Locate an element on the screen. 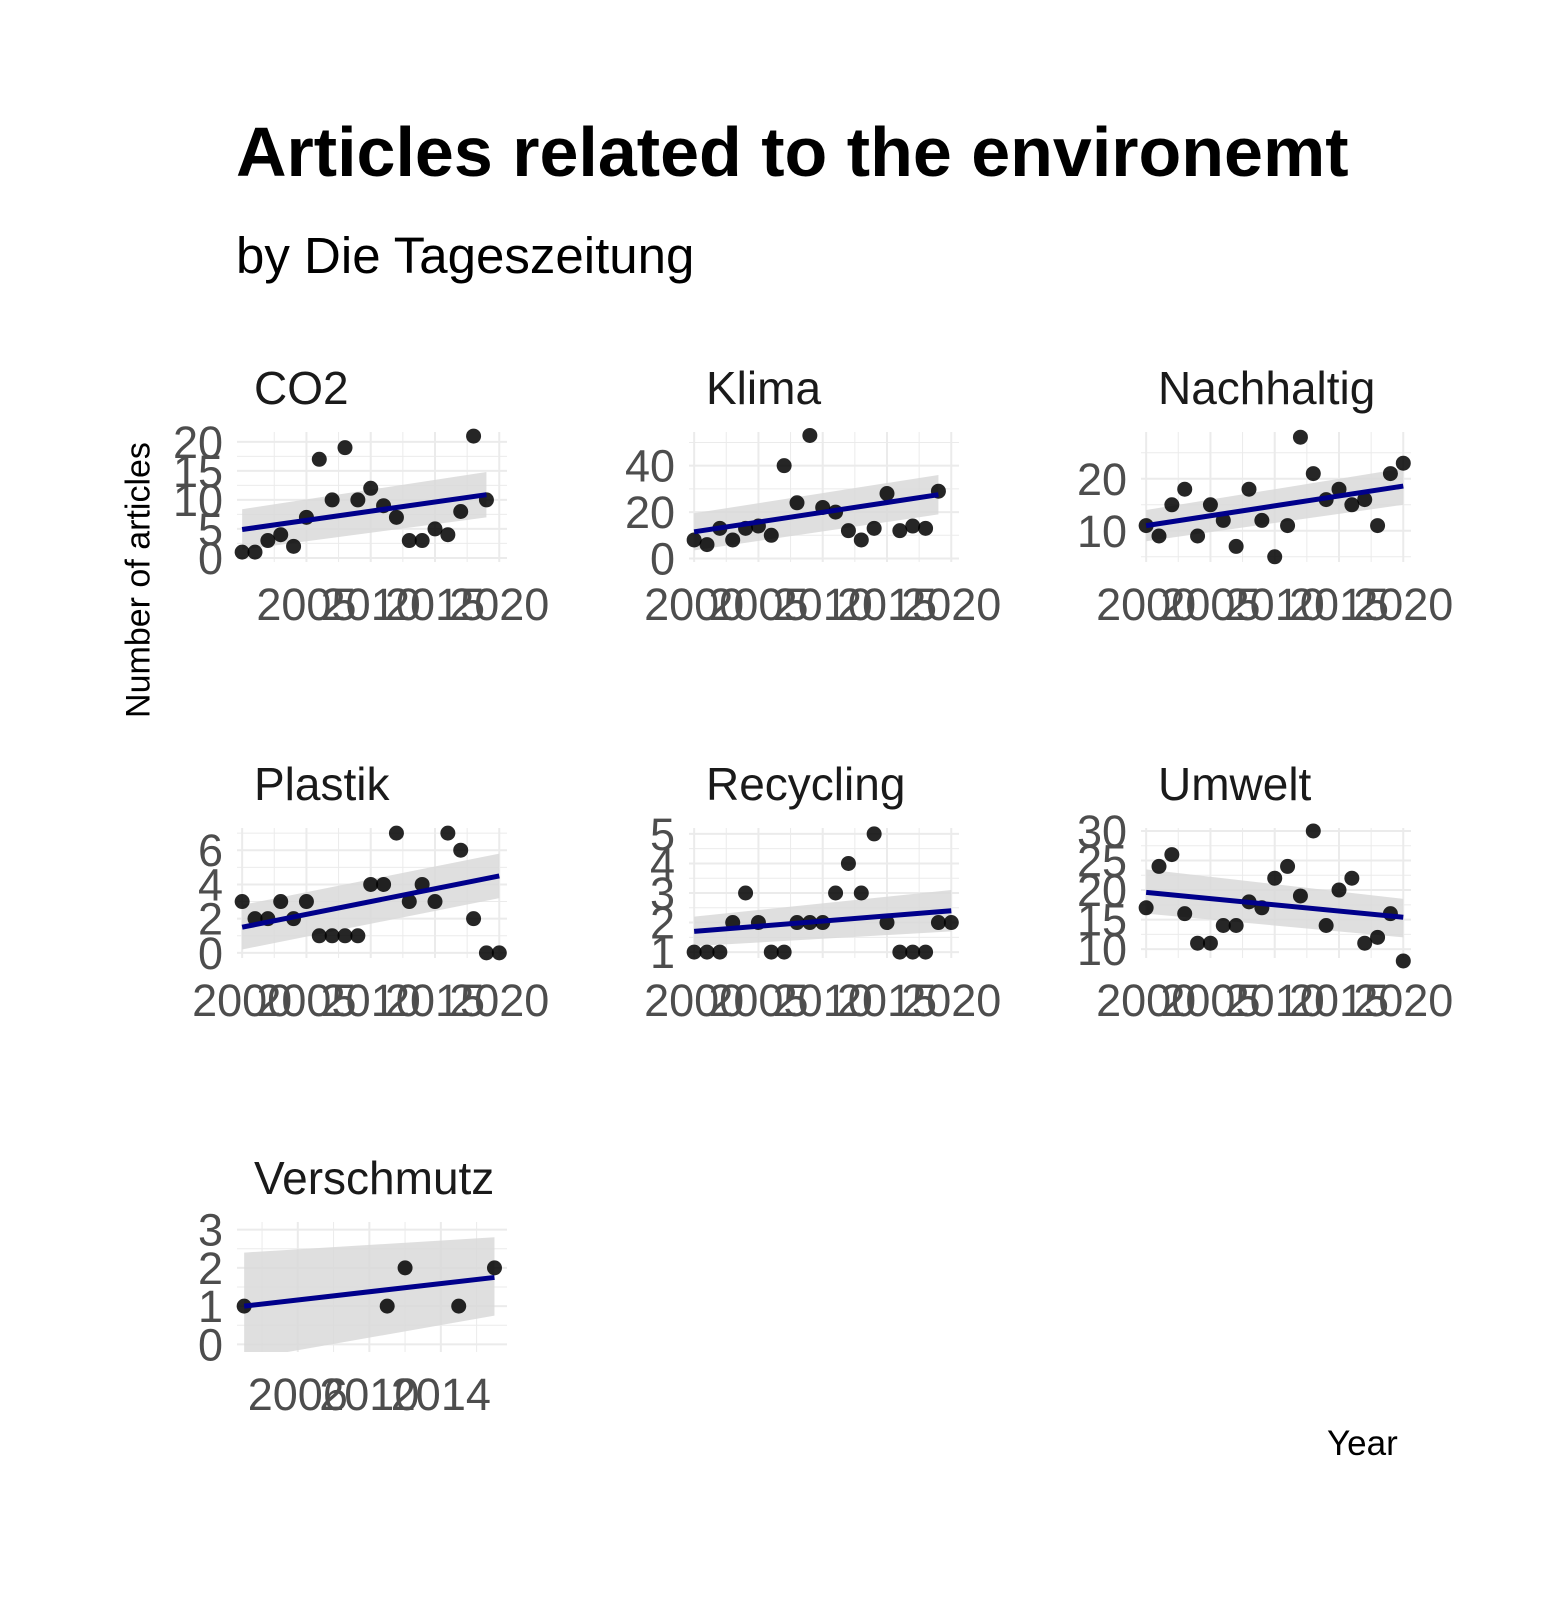  facet-strip-title: CO2 is located at coordinates (301, 388).